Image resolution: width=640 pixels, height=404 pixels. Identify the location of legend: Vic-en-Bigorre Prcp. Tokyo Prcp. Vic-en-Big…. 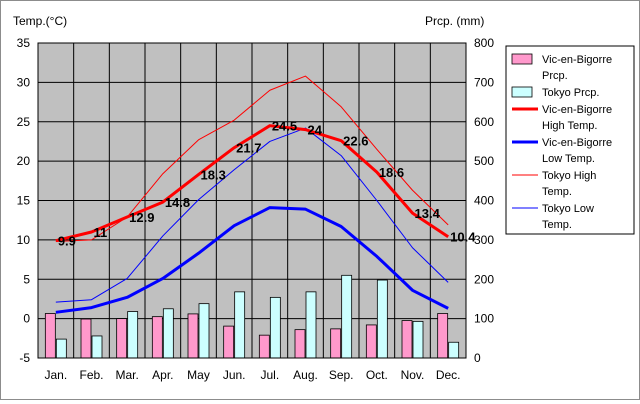
(570, 140).